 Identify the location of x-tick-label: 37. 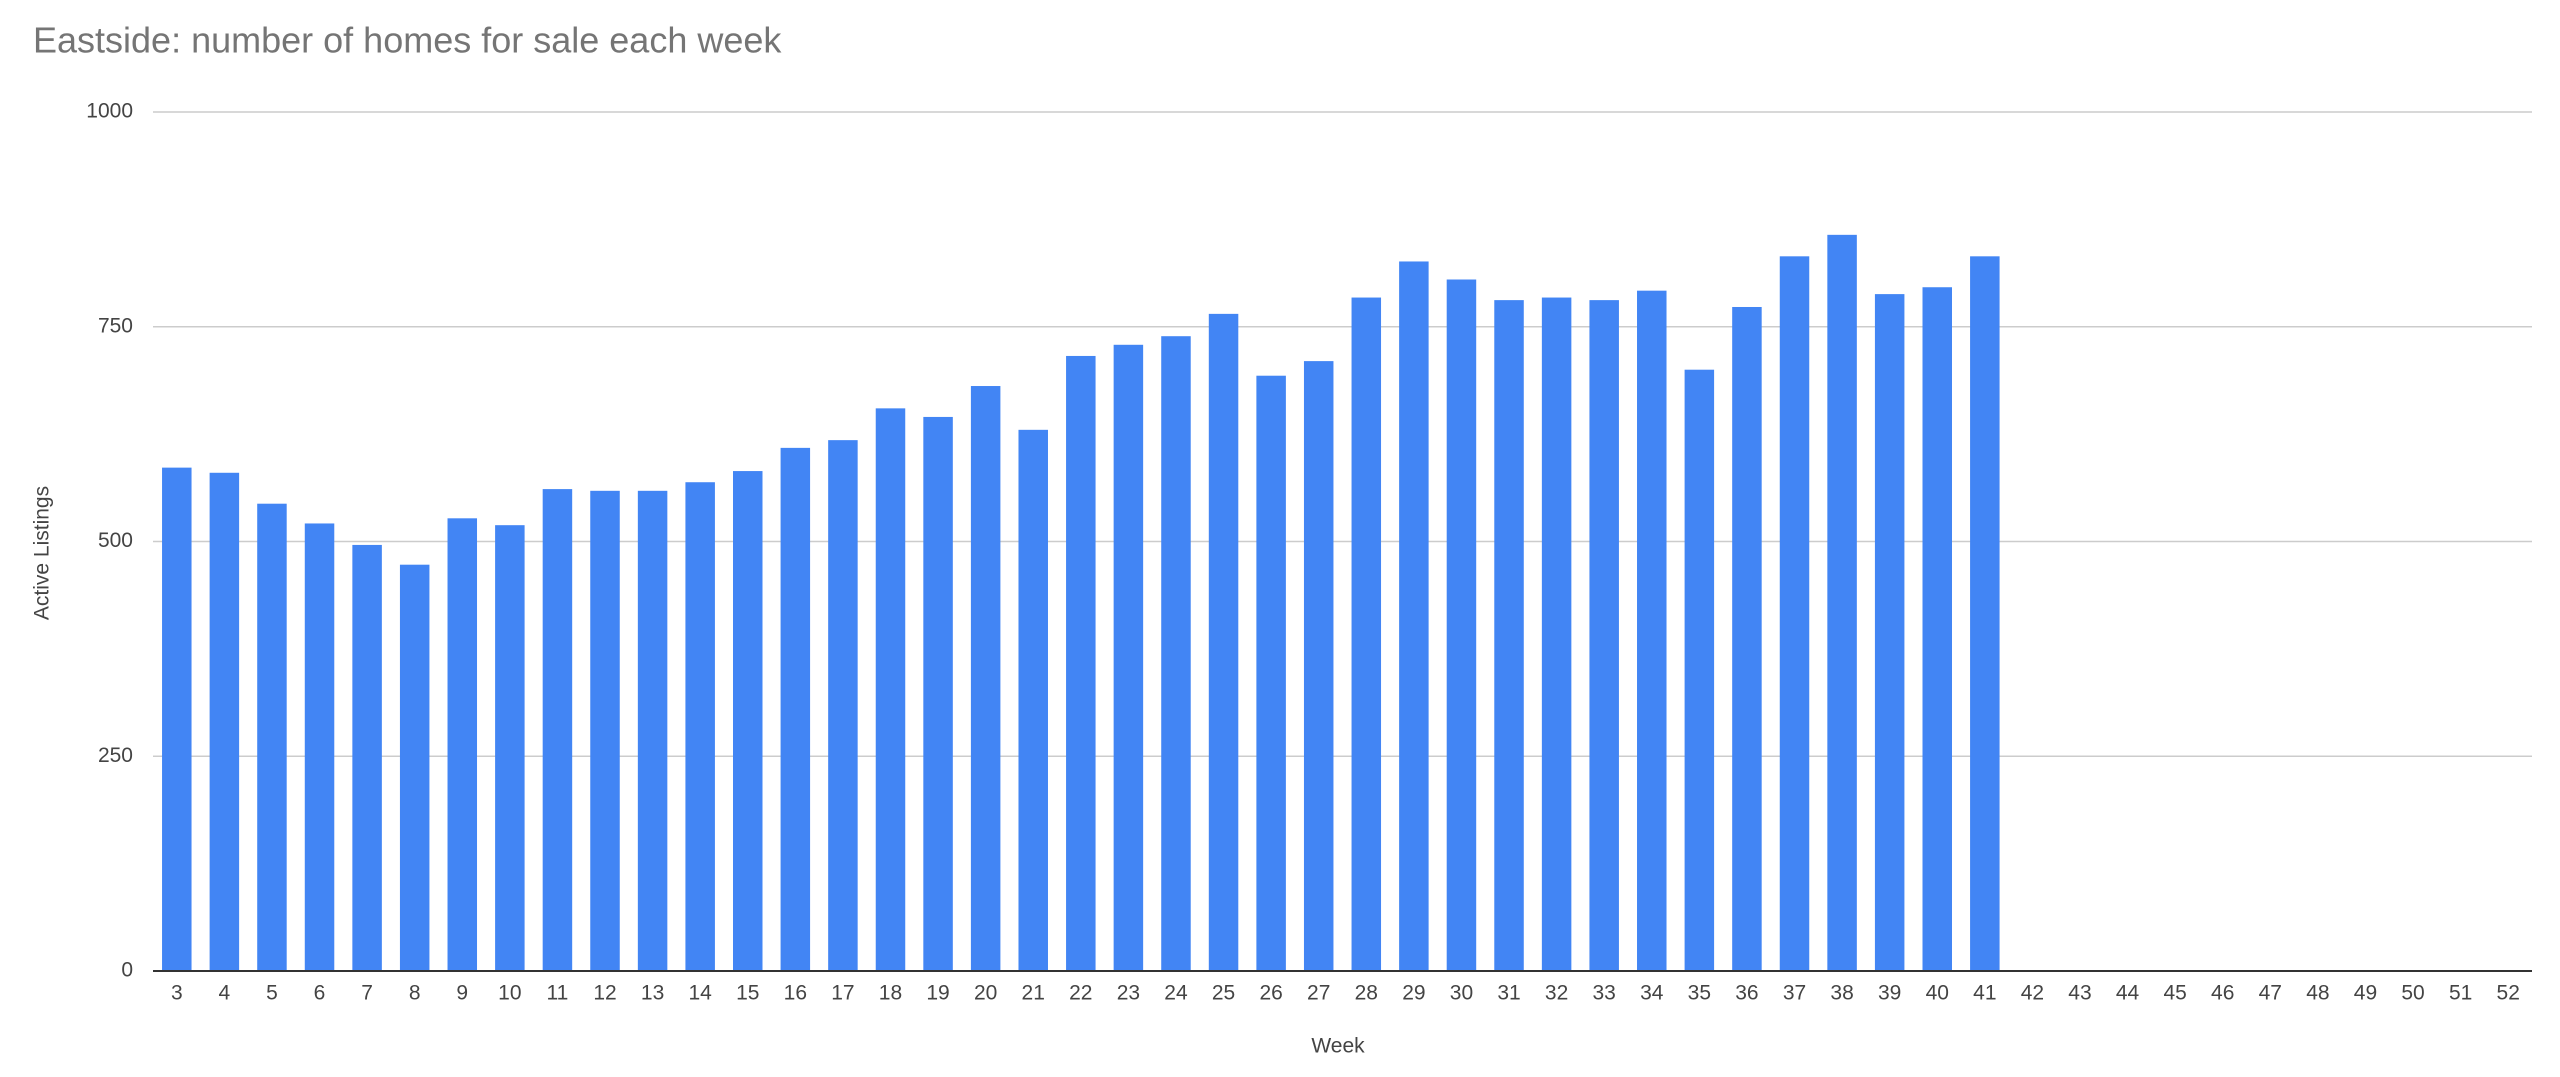
(1794, 993).